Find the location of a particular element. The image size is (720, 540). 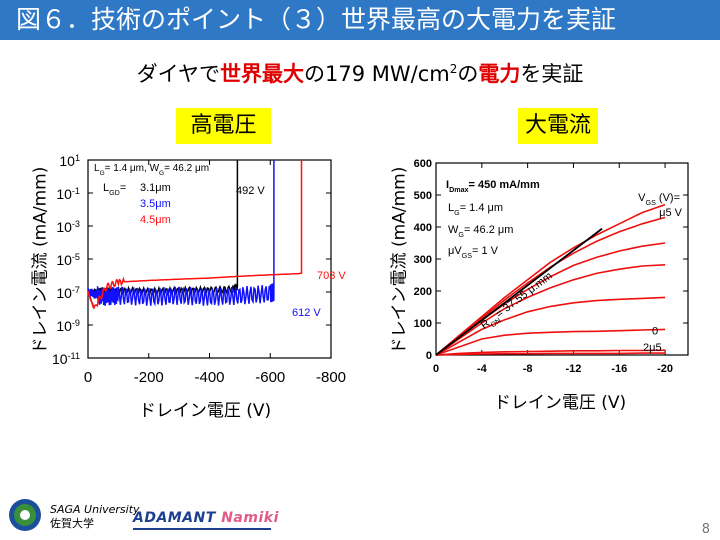

right-y-tick-label: 0 is located at coordinates (429, 356).